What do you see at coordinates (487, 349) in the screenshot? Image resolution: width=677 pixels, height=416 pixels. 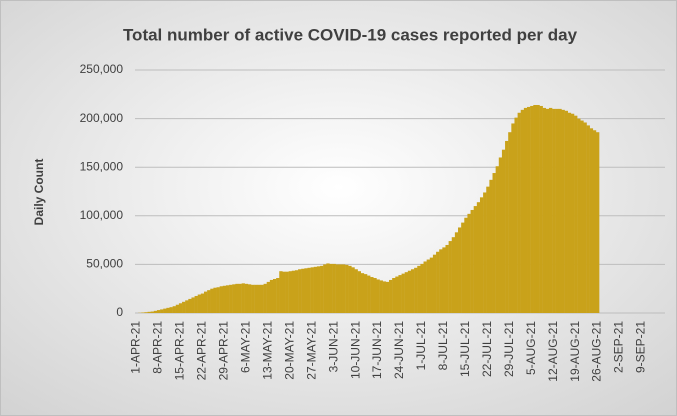 I see `x-tick-label: 22-JUL-21` at bounding box center [487, 349].